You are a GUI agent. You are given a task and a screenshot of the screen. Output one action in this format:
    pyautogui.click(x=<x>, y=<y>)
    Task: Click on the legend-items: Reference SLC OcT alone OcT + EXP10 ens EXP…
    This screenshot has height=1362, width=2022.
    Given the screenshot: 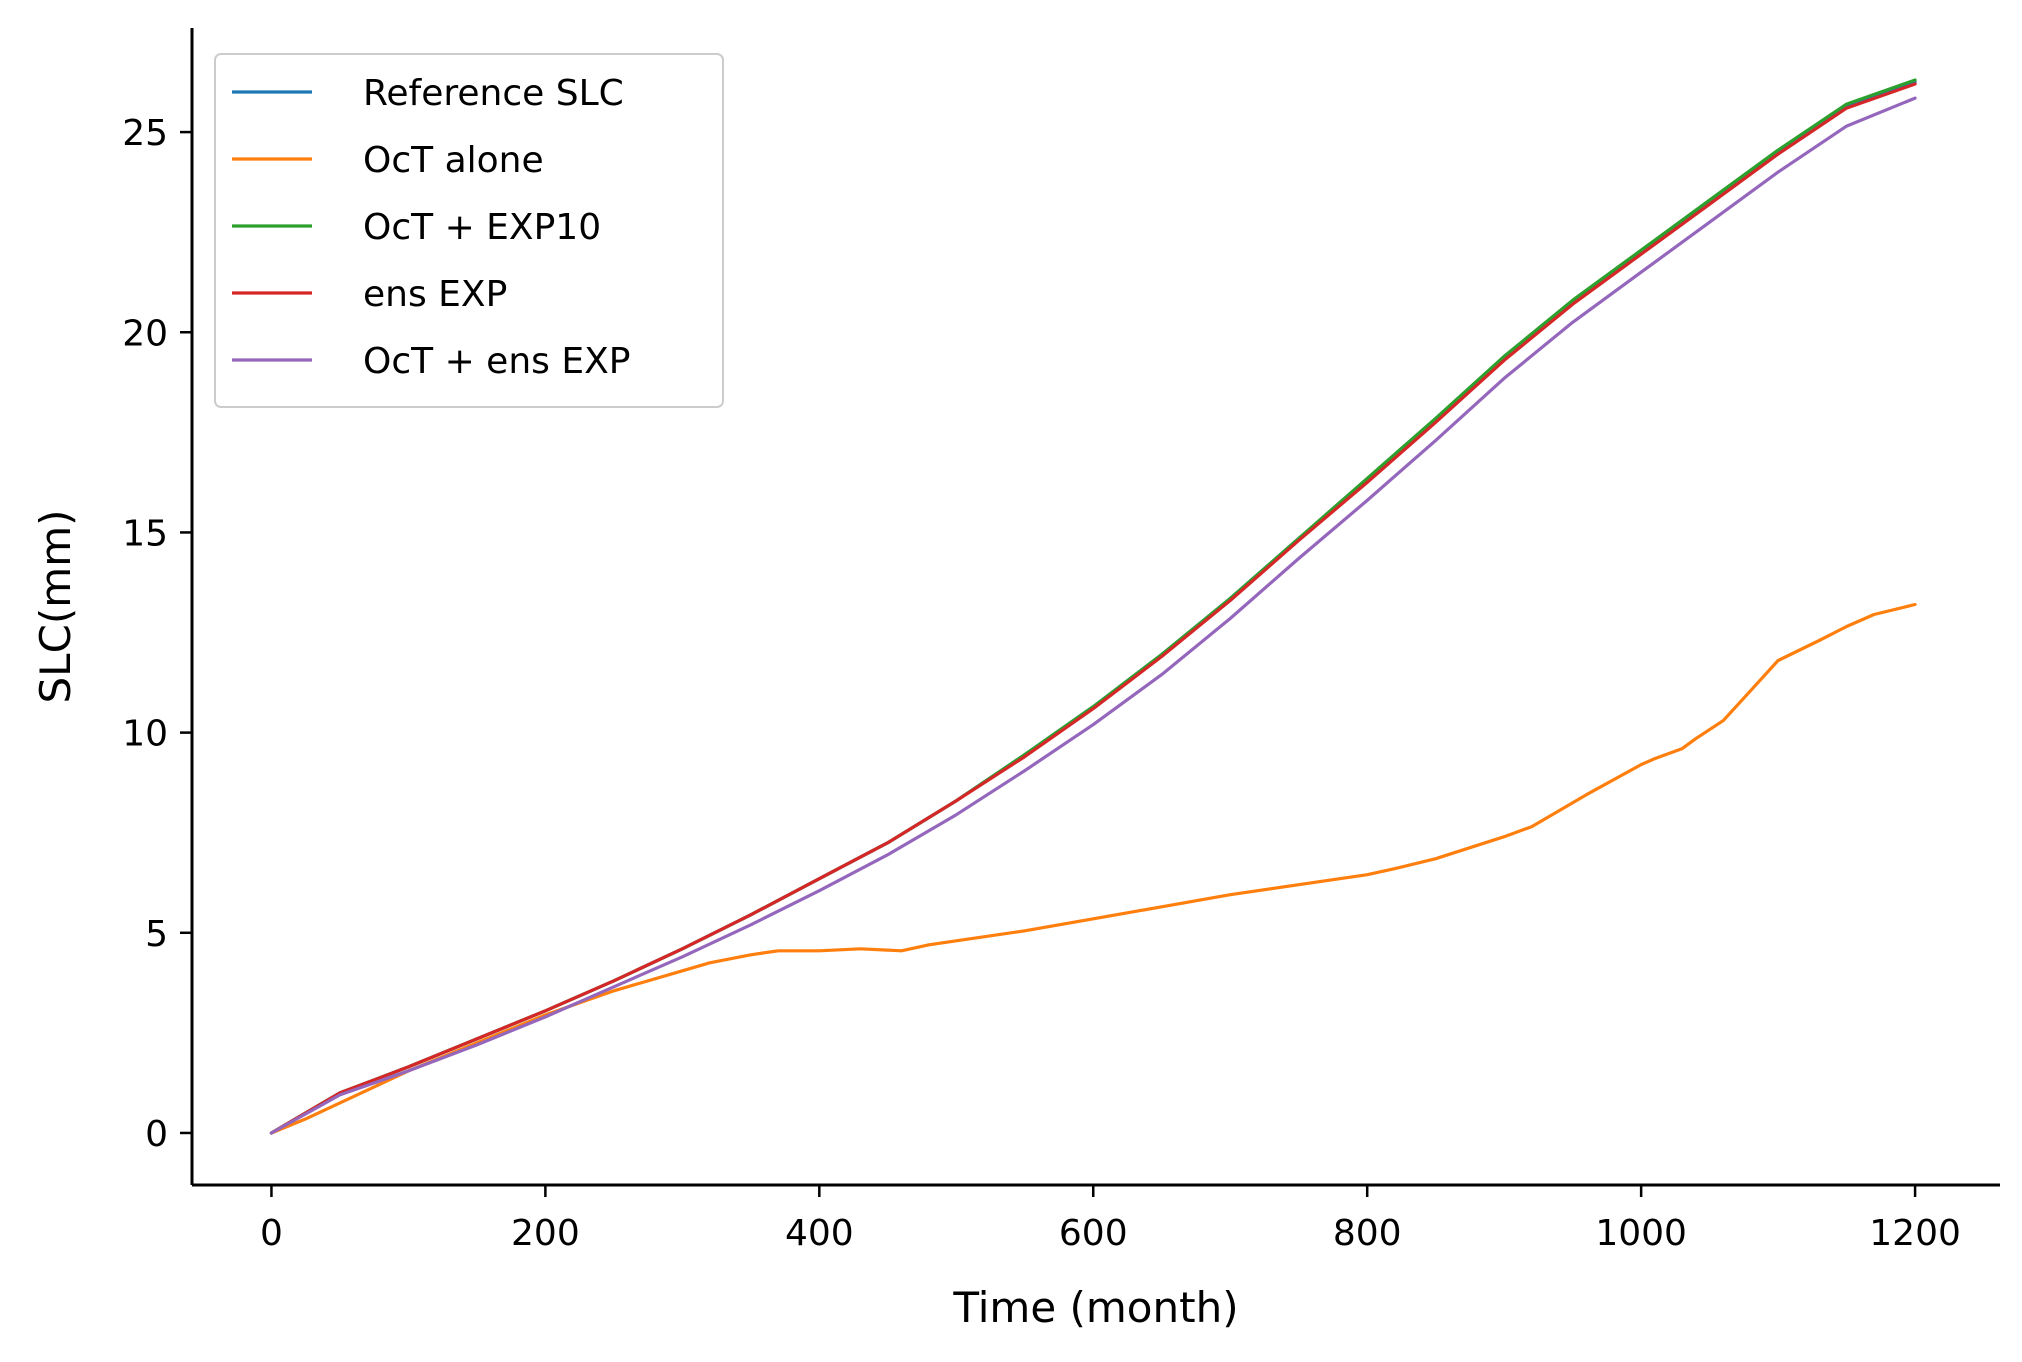 What is the action you would take?
    pyautogui.click(x=431, y=227)
    